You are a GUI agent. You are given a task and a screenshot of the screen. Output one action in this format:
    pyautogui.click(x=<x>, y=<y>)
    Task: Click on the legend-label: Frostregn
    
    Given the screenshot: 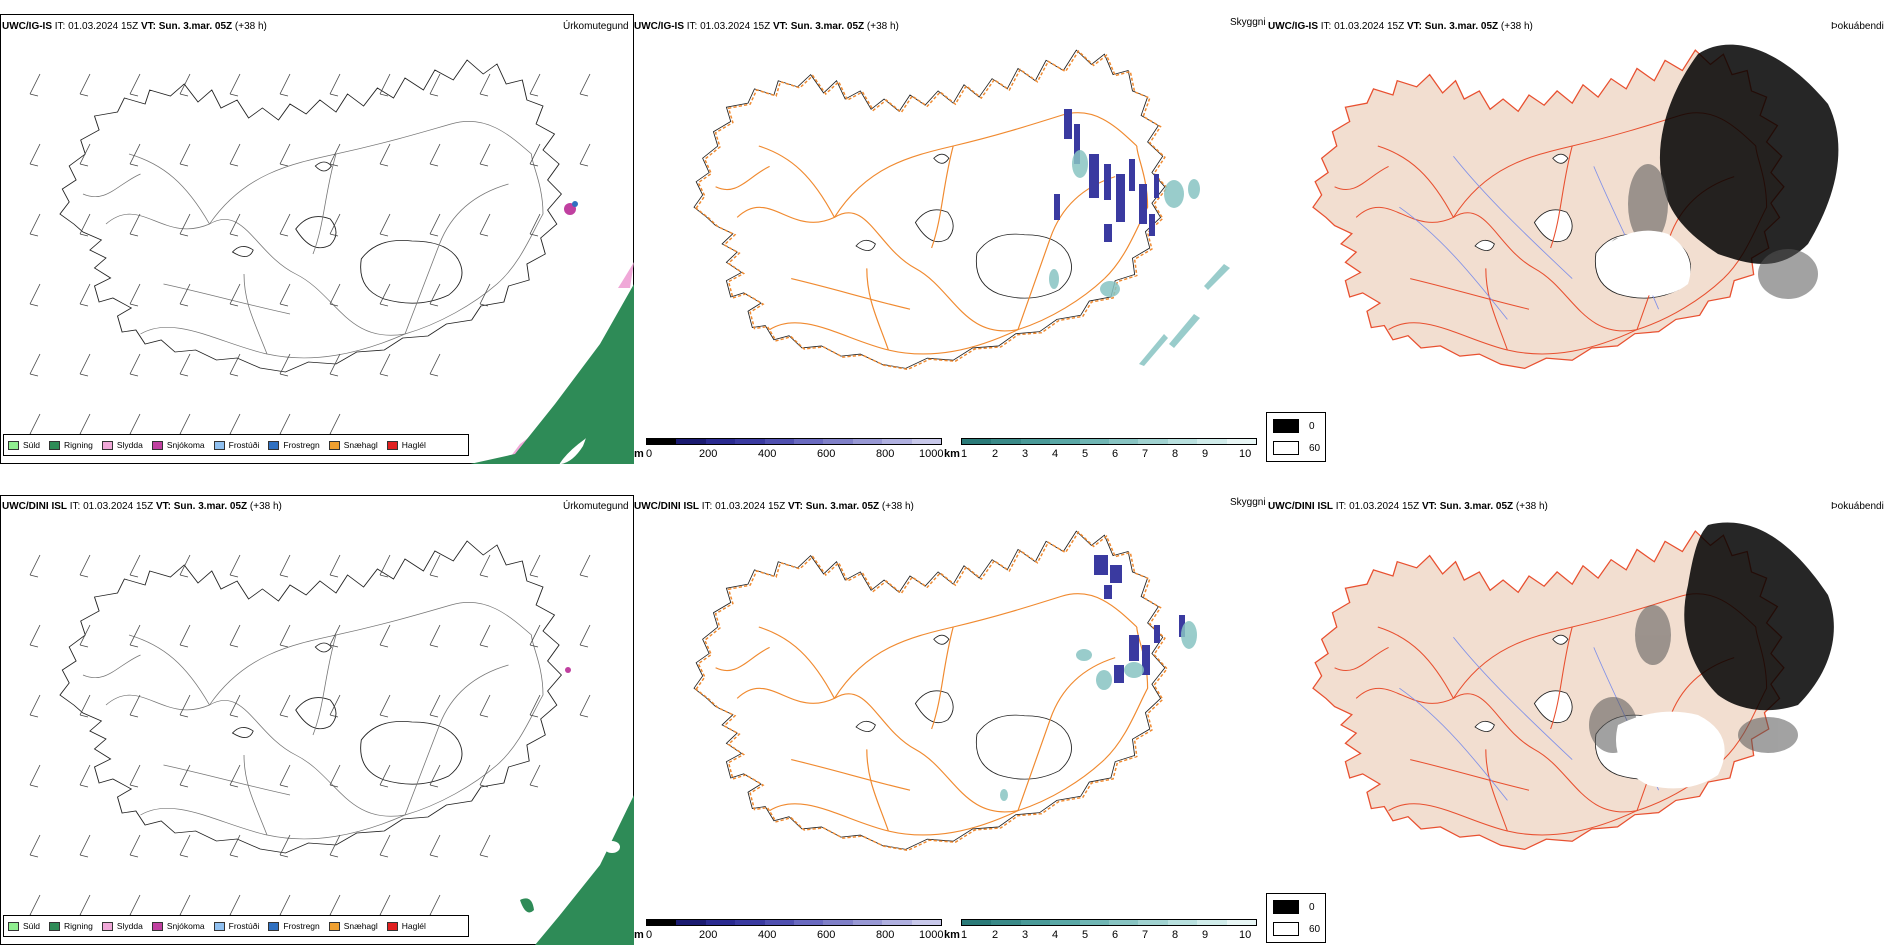 What is the action you would take?
    pyautogui.click(x=301, y=926)
    